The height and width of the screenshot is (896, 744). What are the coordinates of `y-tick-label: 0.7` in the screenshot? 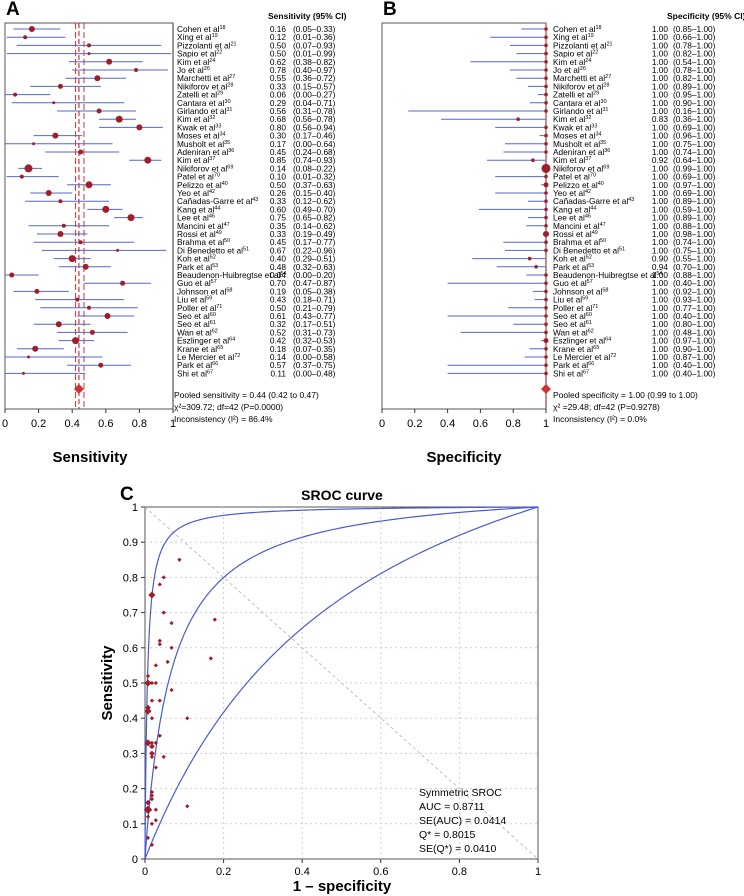 It's located at (130, 614).